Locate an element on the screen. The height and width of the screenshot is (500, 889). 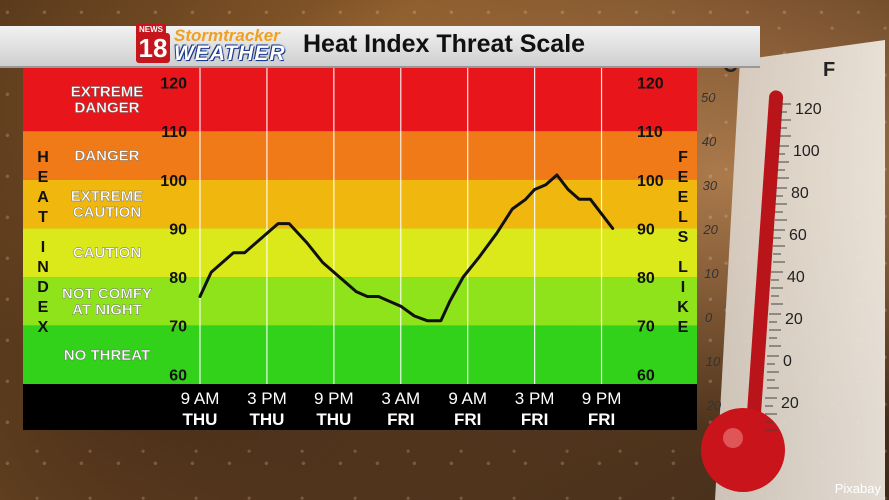
stormtracker-logo: NEWS 18 Stormtracker WEATHER is located at coordinates (216, 44).